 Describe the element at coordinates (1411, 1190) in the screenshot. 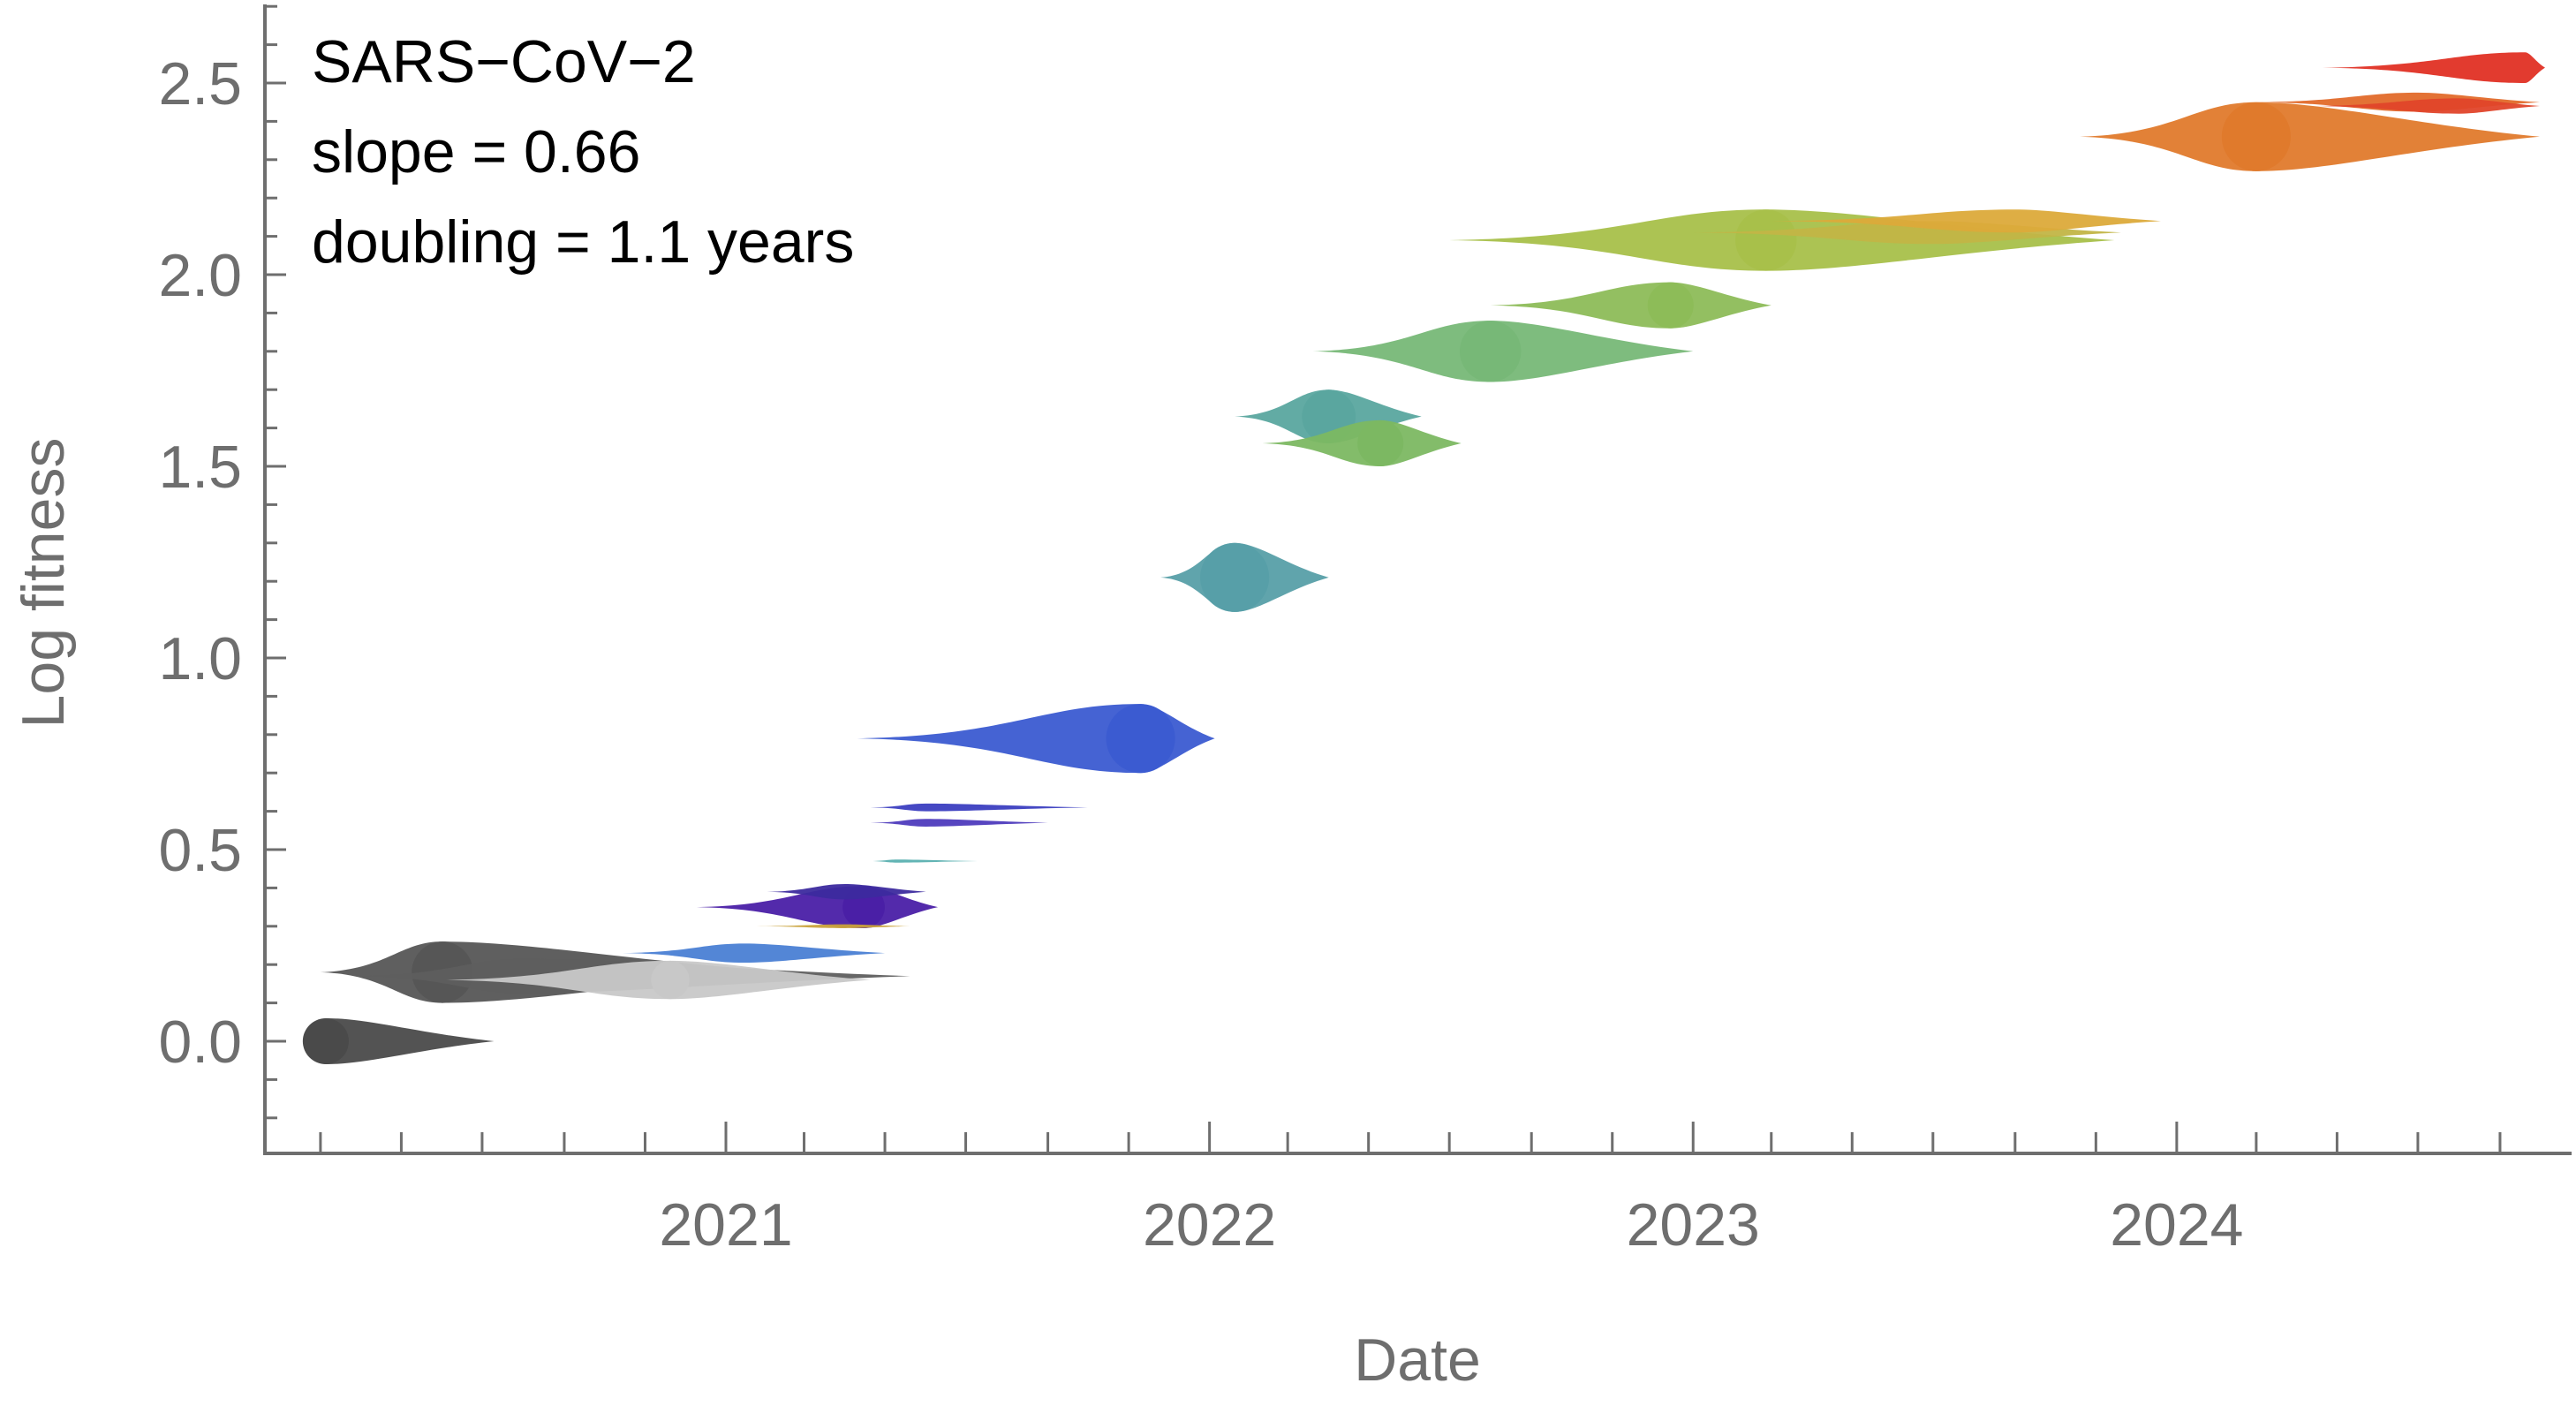

I see `x-axis-ticks: 2021 2022 2023 2024` at that location.